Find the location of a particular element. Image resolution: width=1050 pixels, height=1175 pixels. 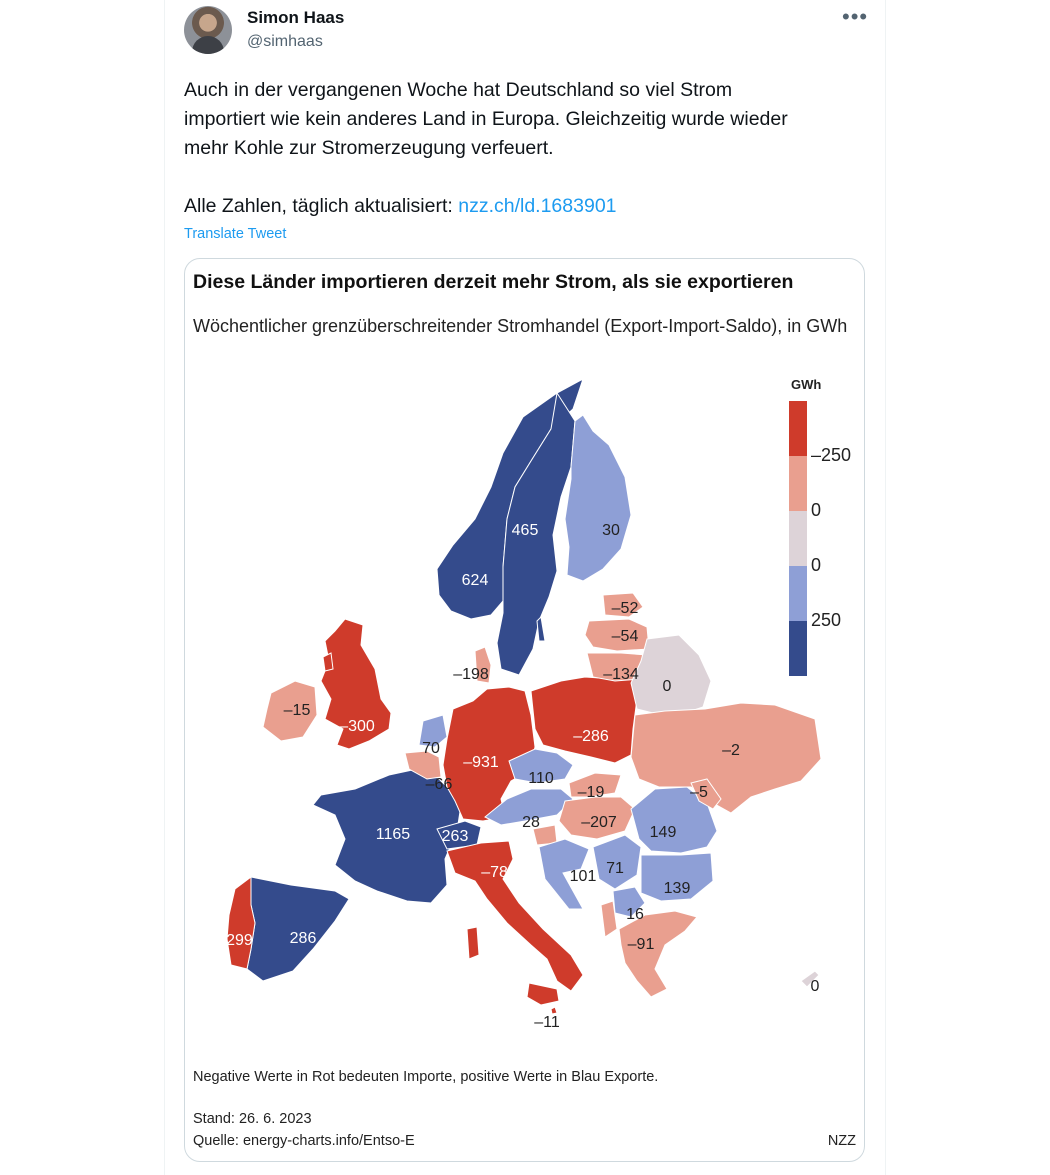

value-label-denmark: –198 is located at coordinates (471, 674).